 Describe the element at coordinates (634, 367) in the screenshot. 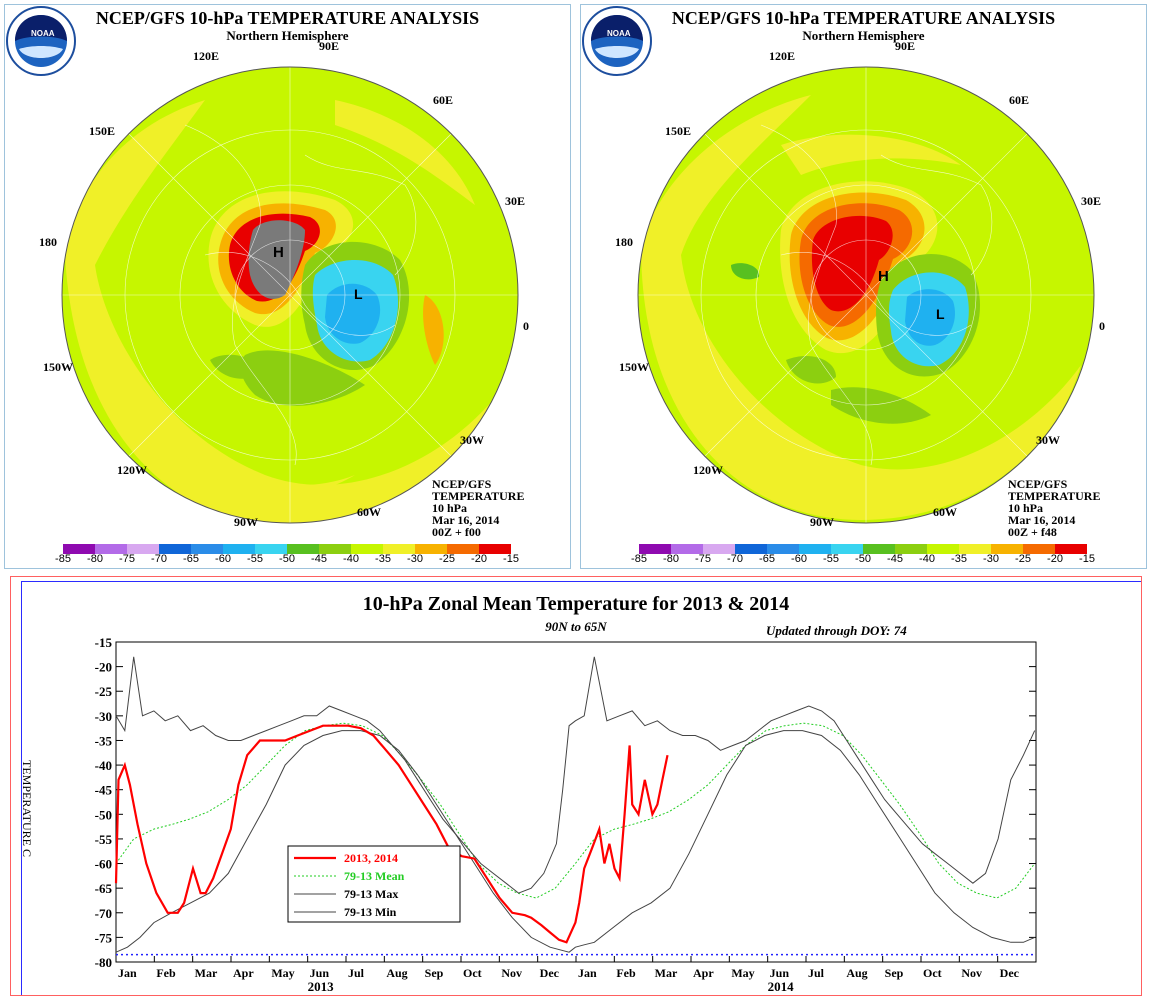

I see `lon-label: 150W` at that location.